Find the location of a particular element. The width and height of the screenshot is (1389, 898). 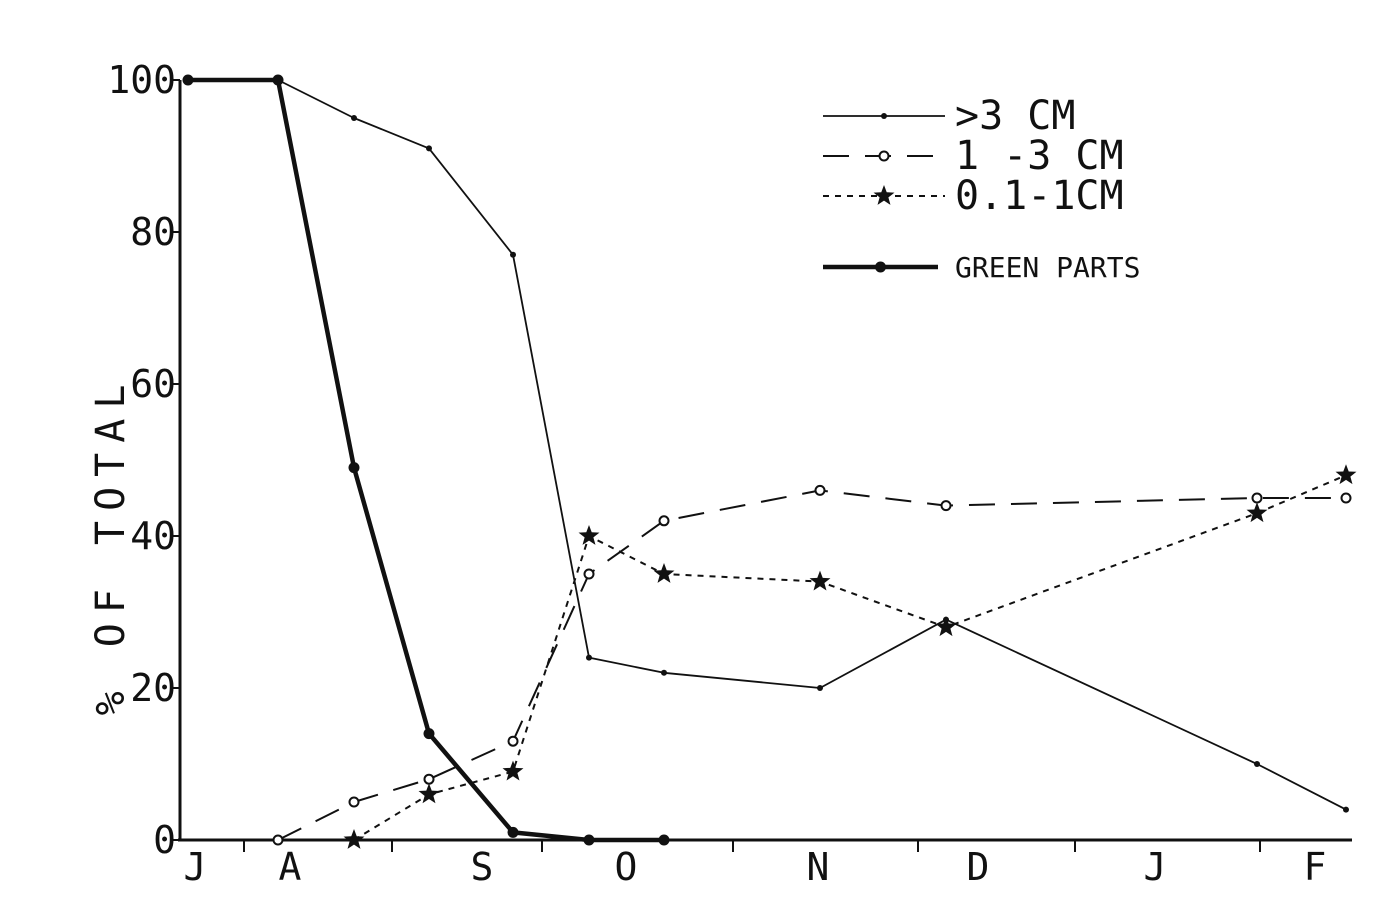

x-tick-label-5: D is located at coordinates (978, 867).